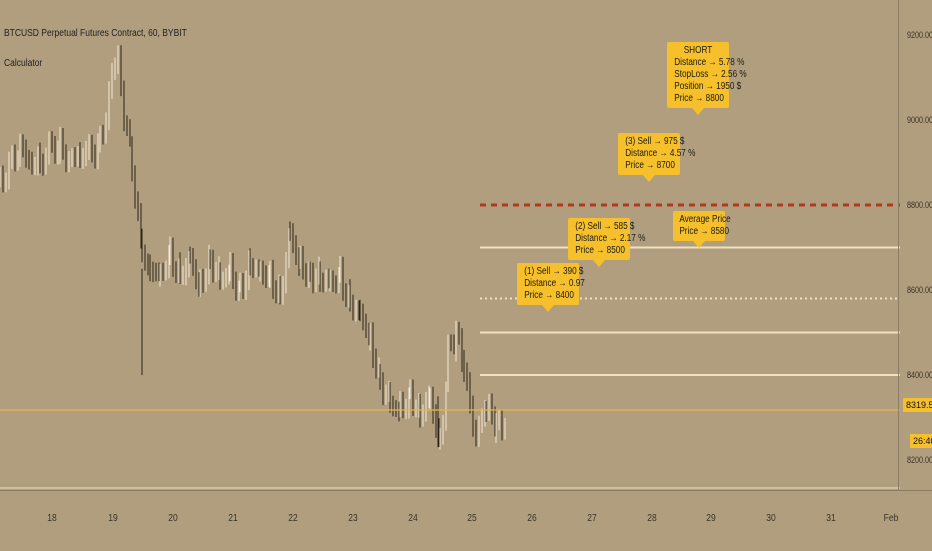 The image size is (932, 551). What do you see at coordinates (23, 63) in the screenshot?
I see `indicator-label: Calculator` at bounding box center [23, 63].